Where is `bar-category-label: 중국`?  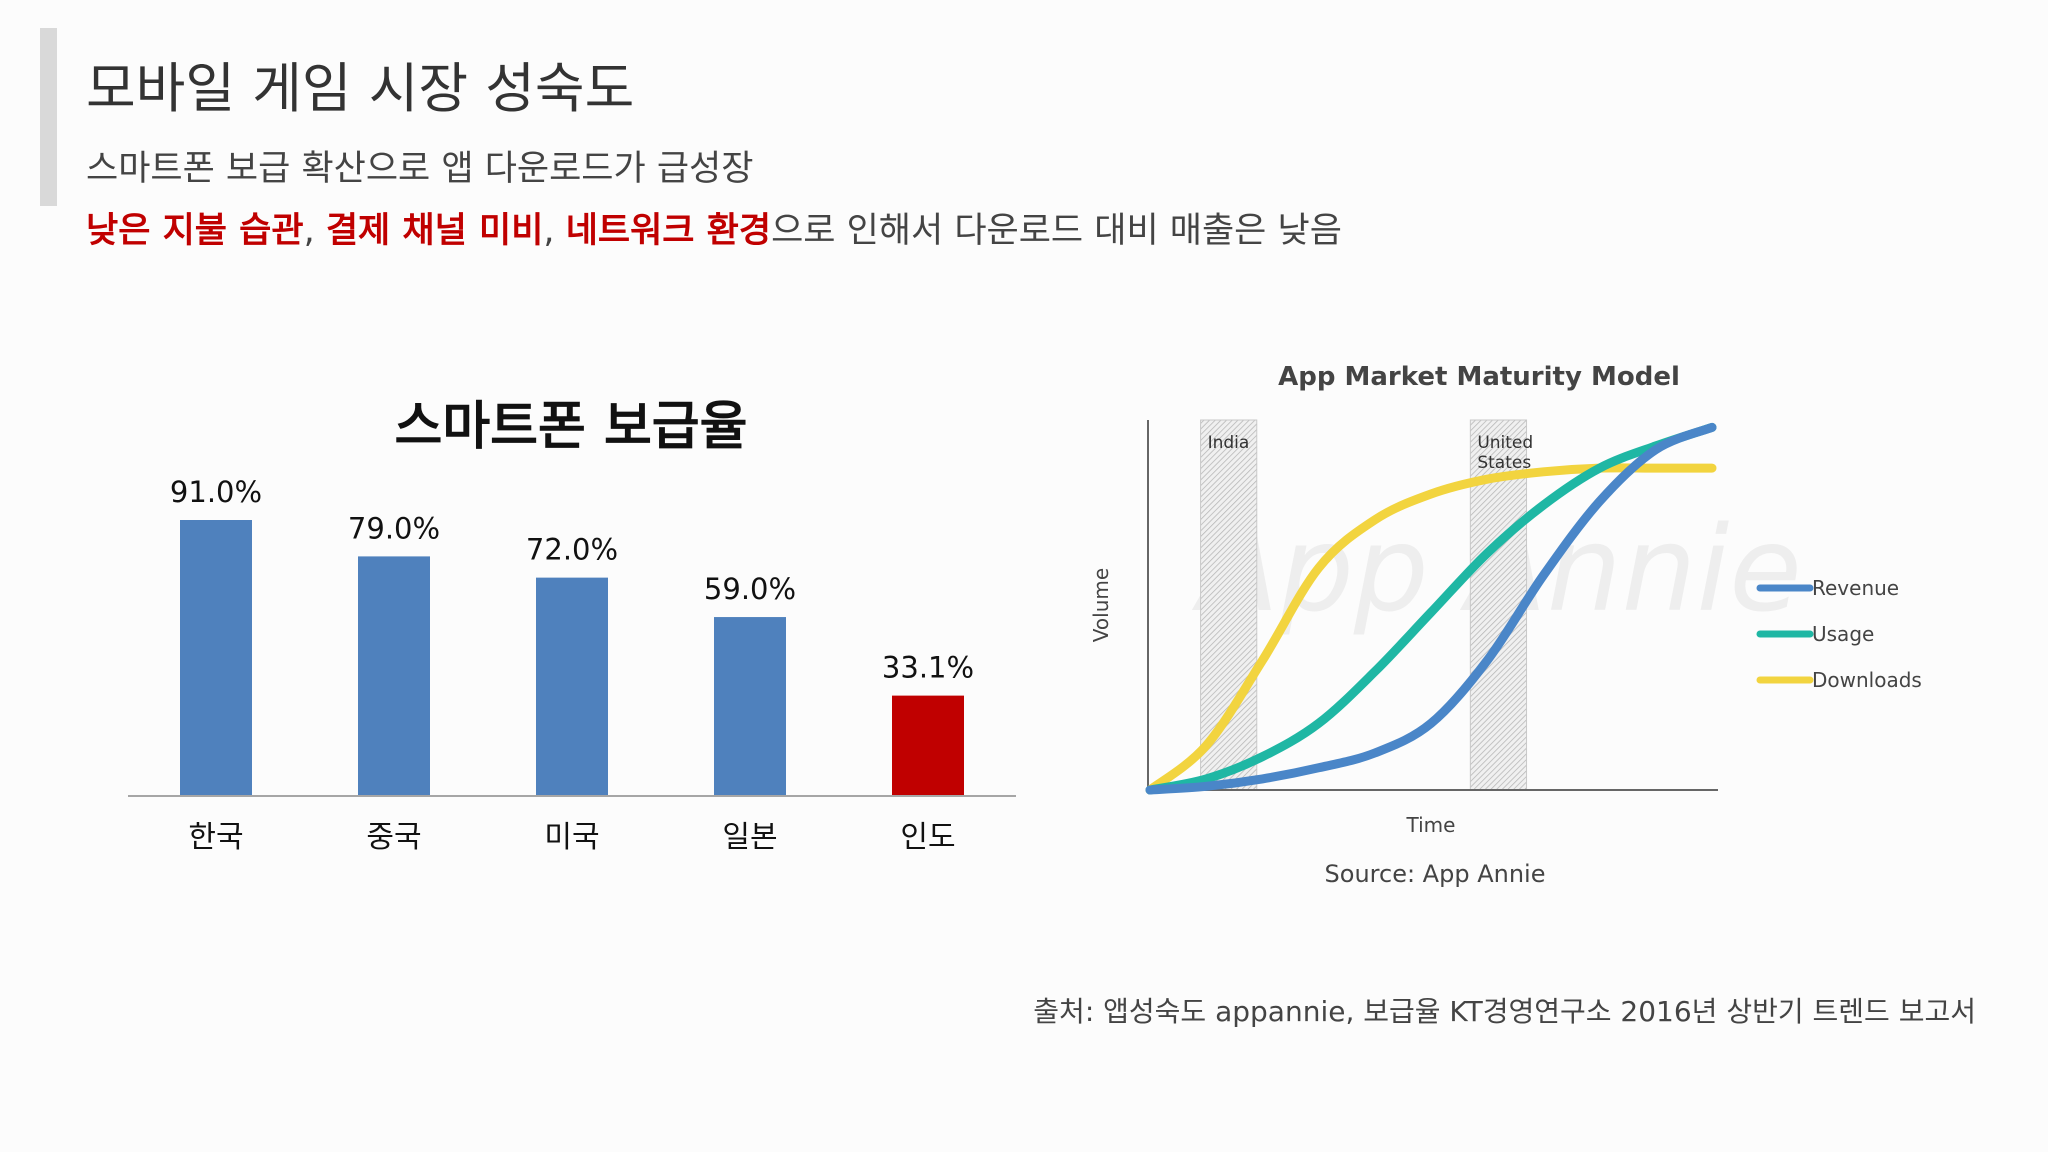 bar-category-label: 중국 is located at coordinates (393, 837).